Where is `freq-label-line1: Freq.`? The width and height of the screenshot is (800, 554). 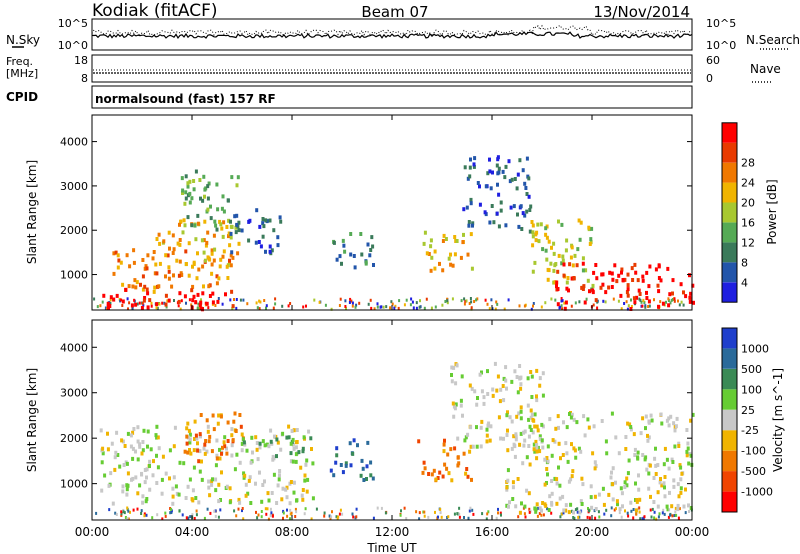
freq-label-line1: Freq. is located at coordinates (19, 61).